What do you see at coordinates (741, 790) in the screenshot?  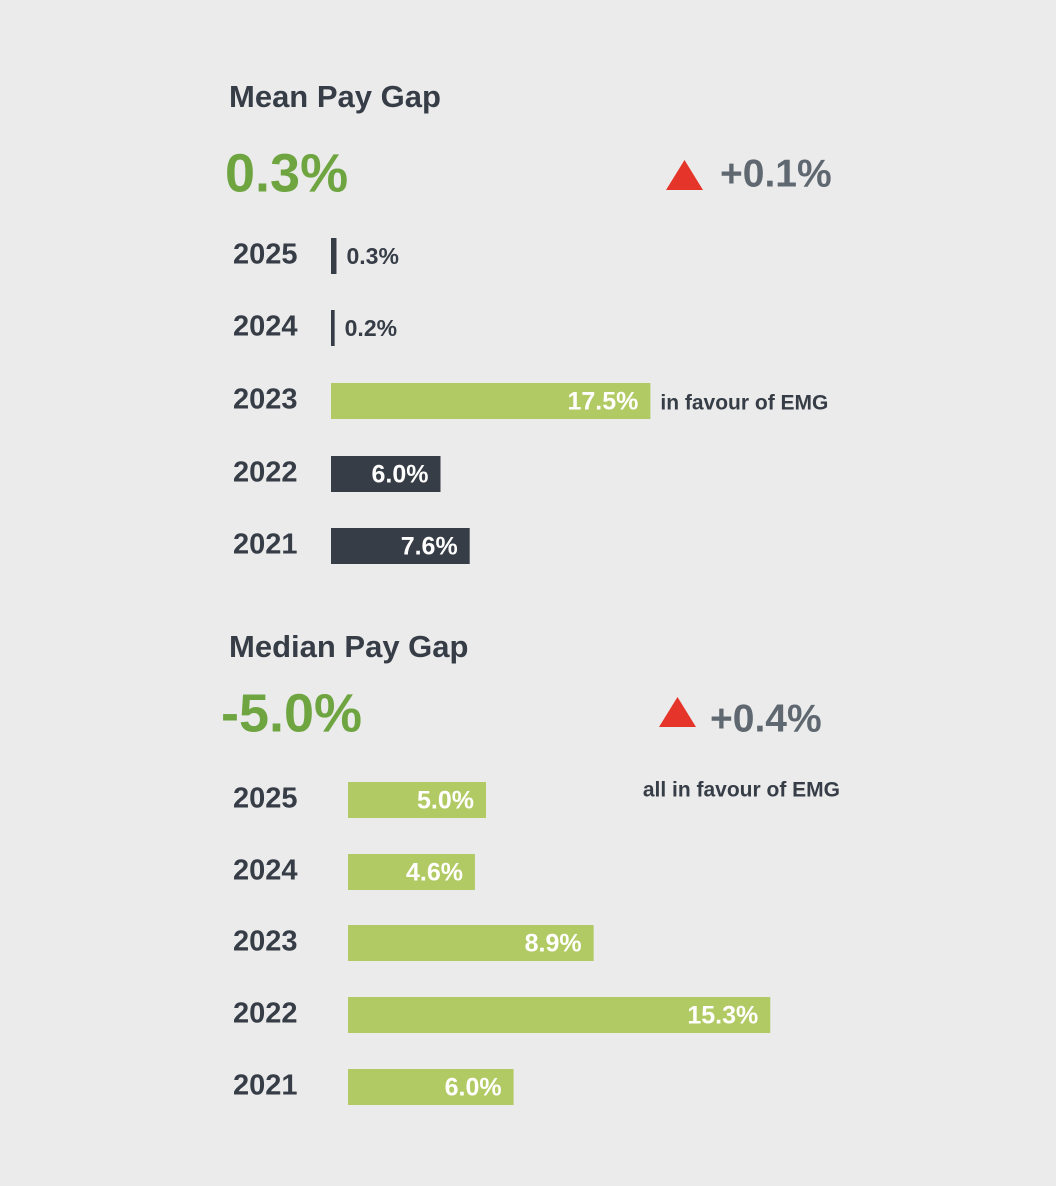 I see `annotation: all in favour of EMG` at bounding box center [741, 790].